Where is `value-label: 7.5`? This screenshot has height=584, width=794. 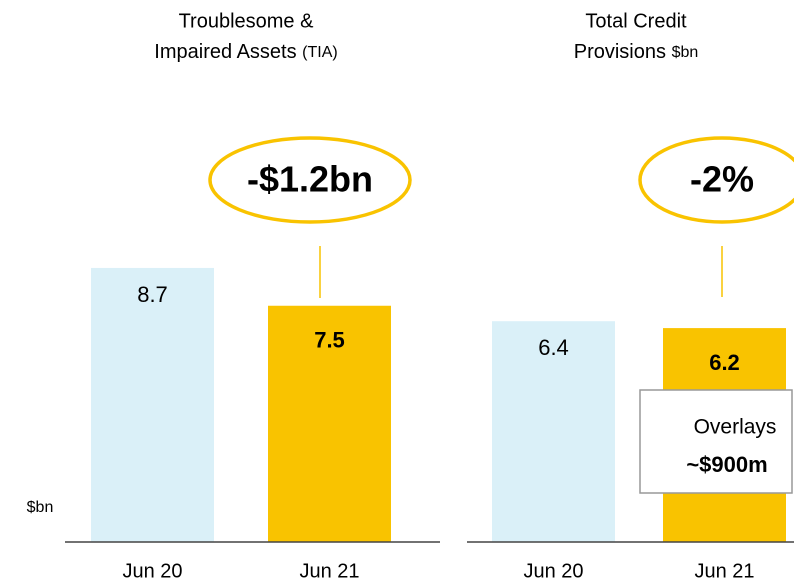 value-label: 7.5 is located at coordinates (329, 340).